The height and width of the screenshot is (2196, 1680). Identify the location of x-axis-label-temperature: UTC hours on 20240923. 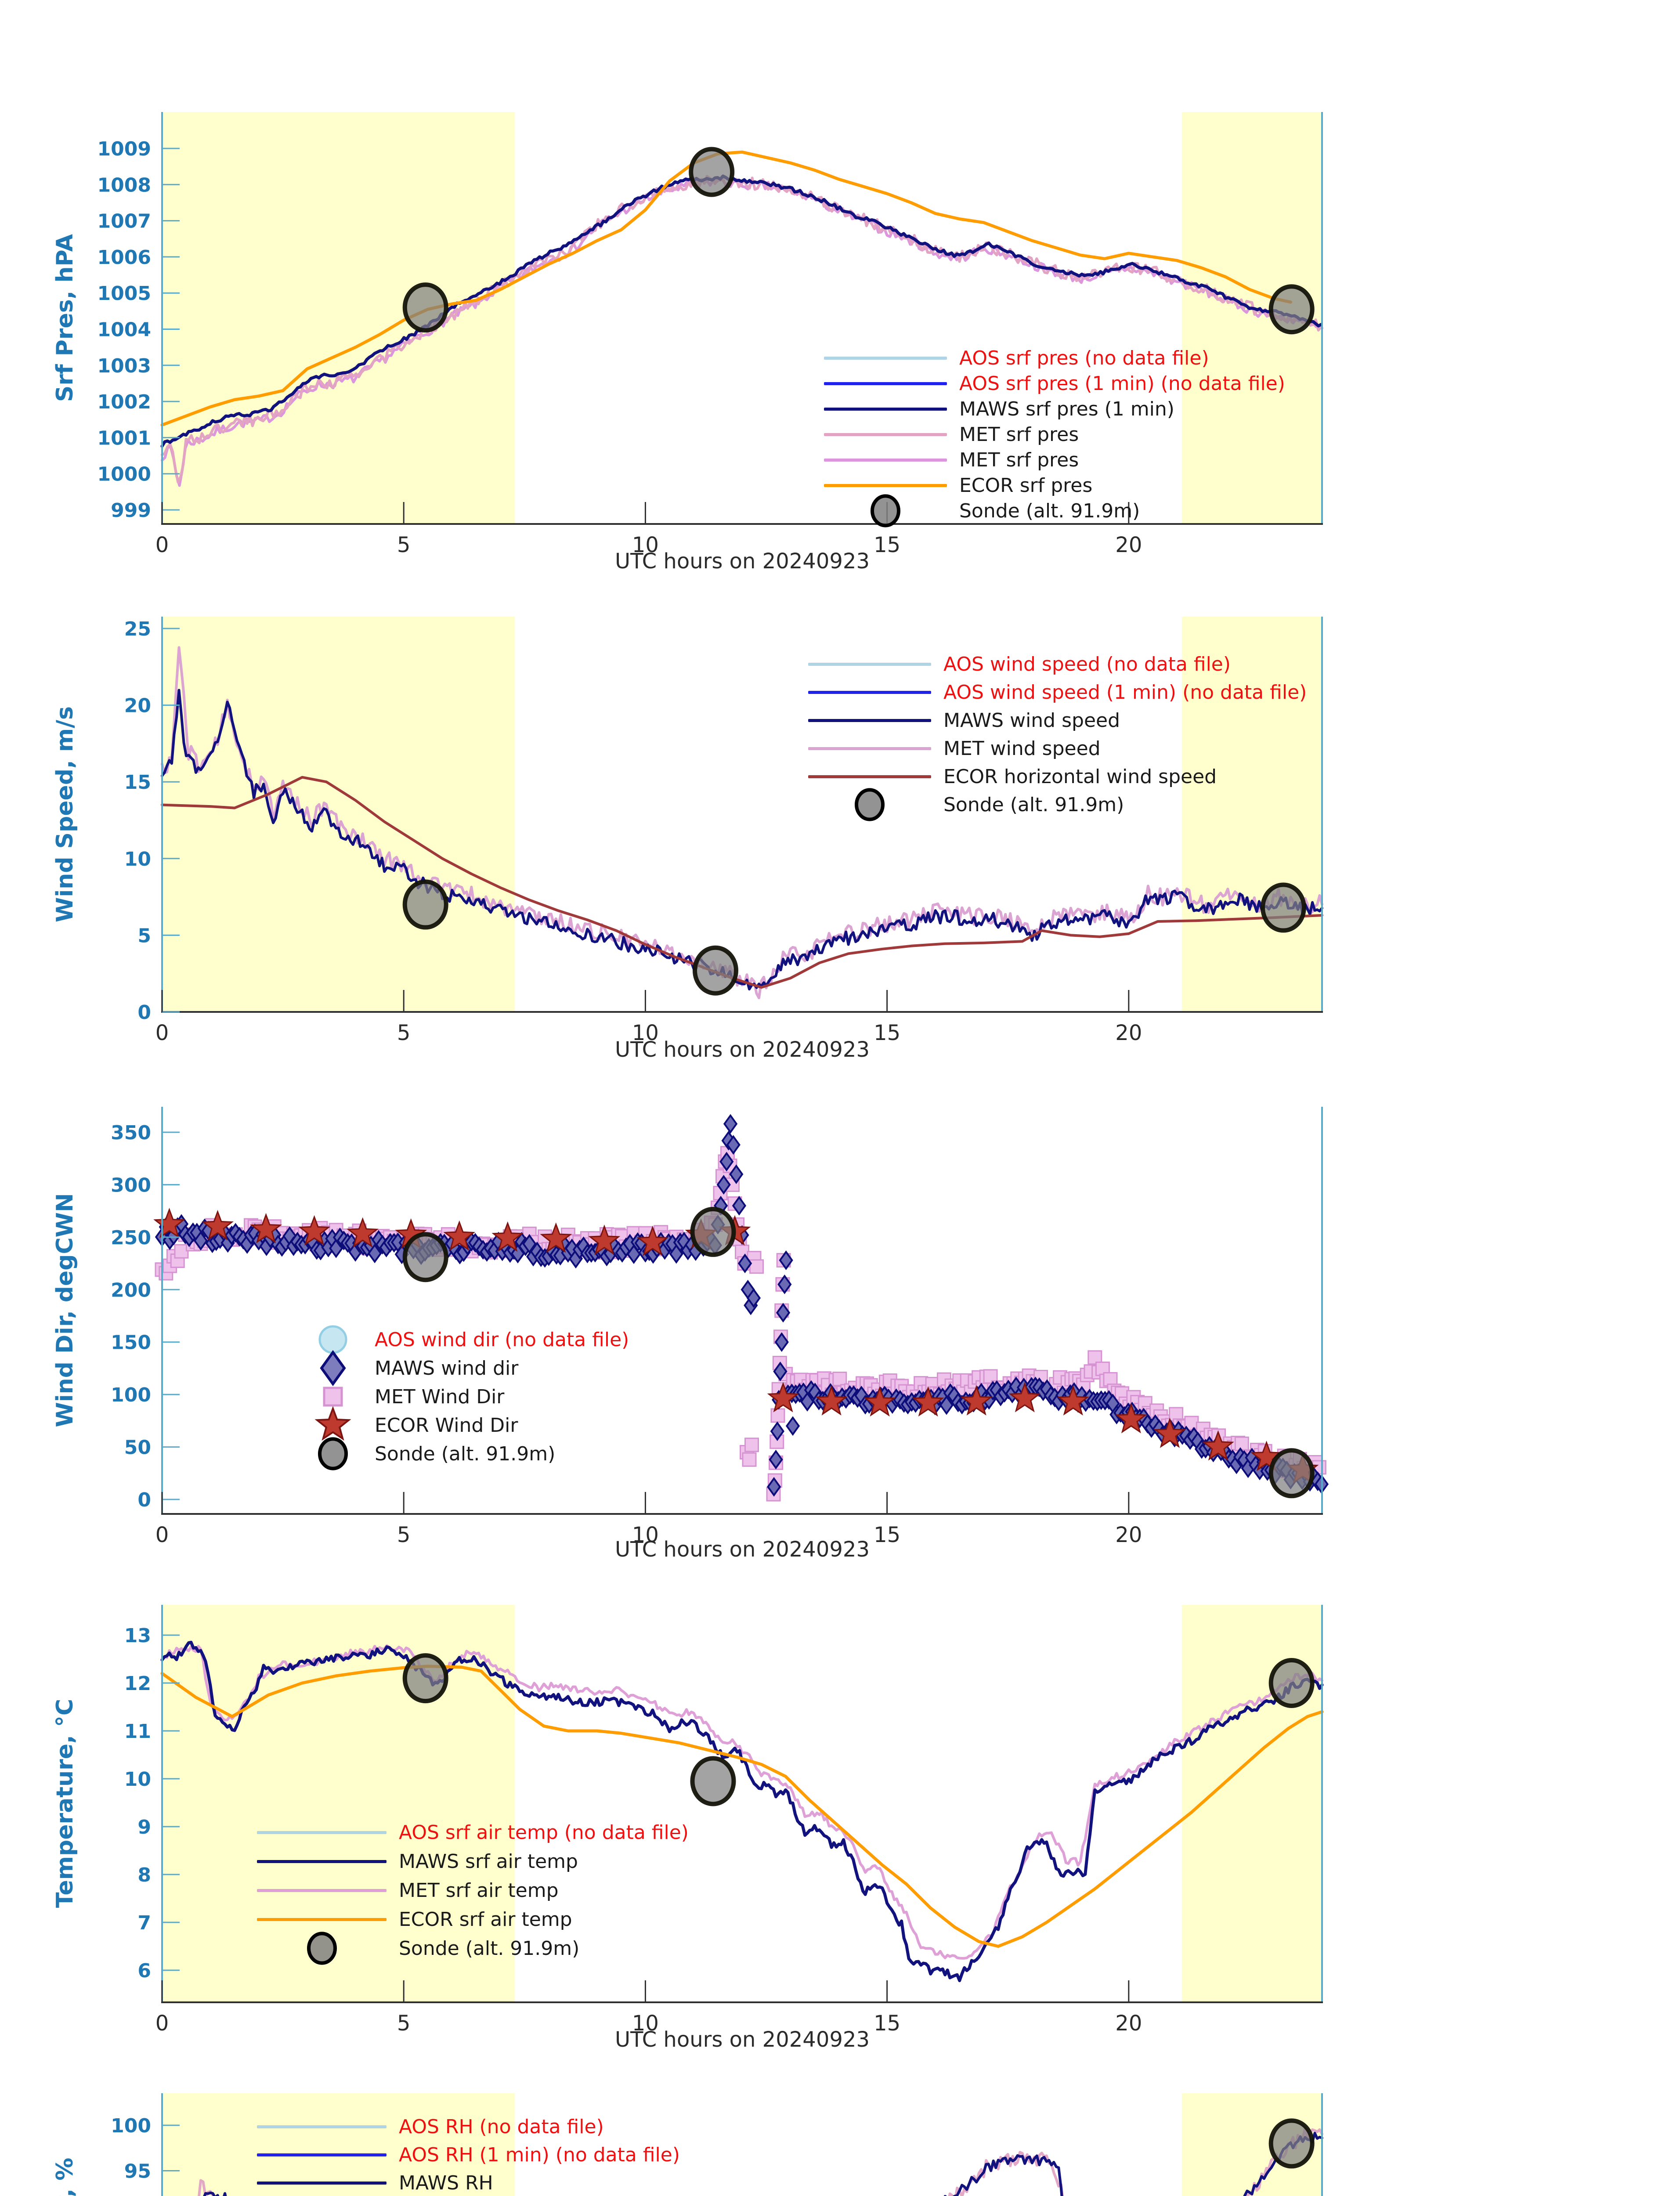
(742, 2040).